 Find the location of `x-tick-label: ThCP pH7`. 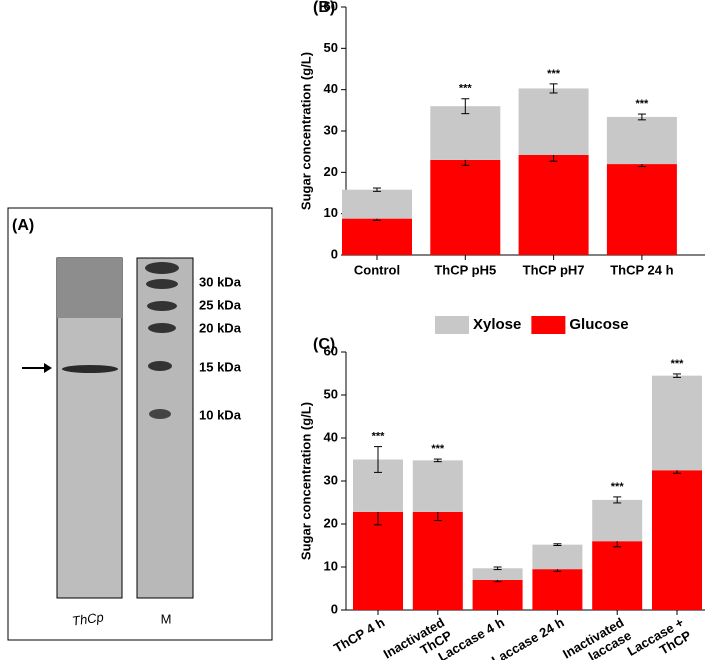

x-tick-label: ThCP pH7 is located at coordinates (554, 269).